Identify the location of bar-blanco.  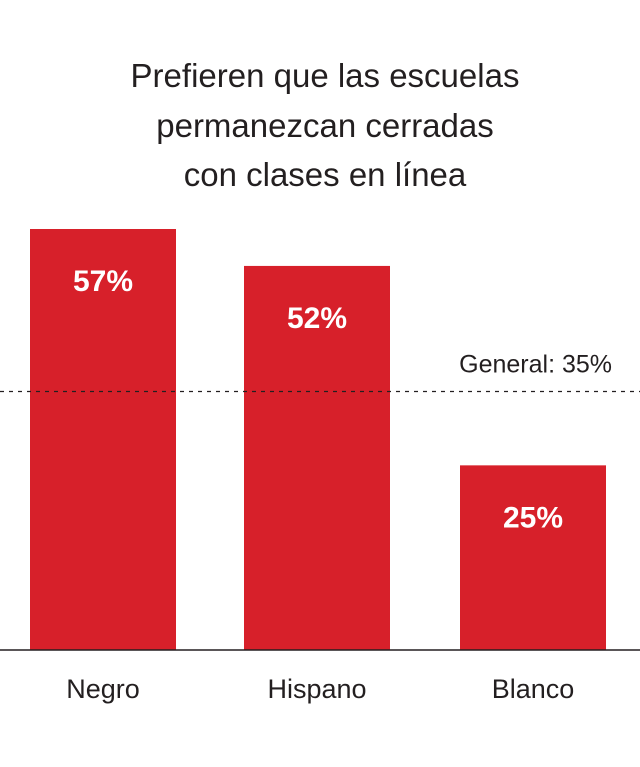
(533, 557).